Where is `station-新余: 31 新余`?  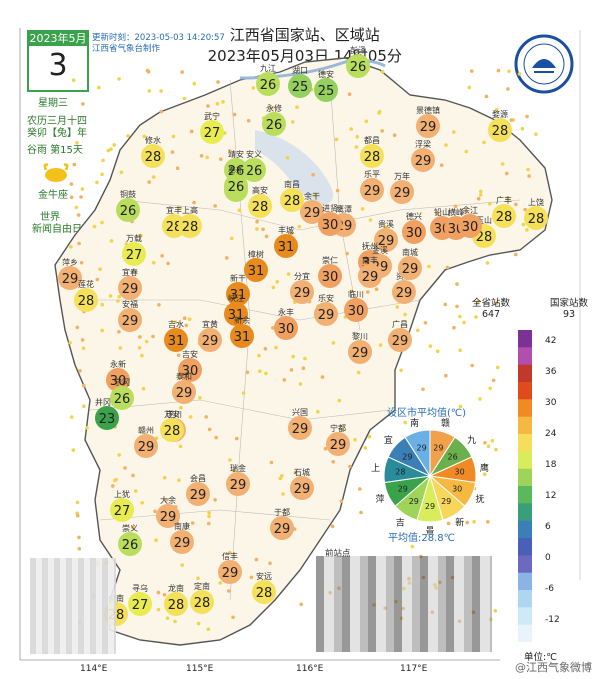 station-新余: 31 新余 is located at coordinates (242, 331).